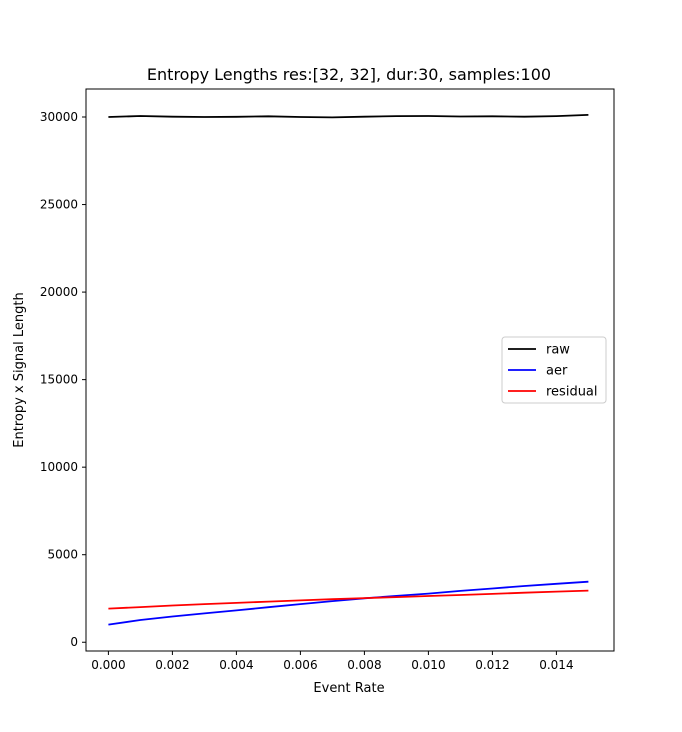 The width and height of the screenshot is (682, 732). Describe the element at coordinates (558, 350) in the screenshot. I see `legend-label-raw: raw` at that location.